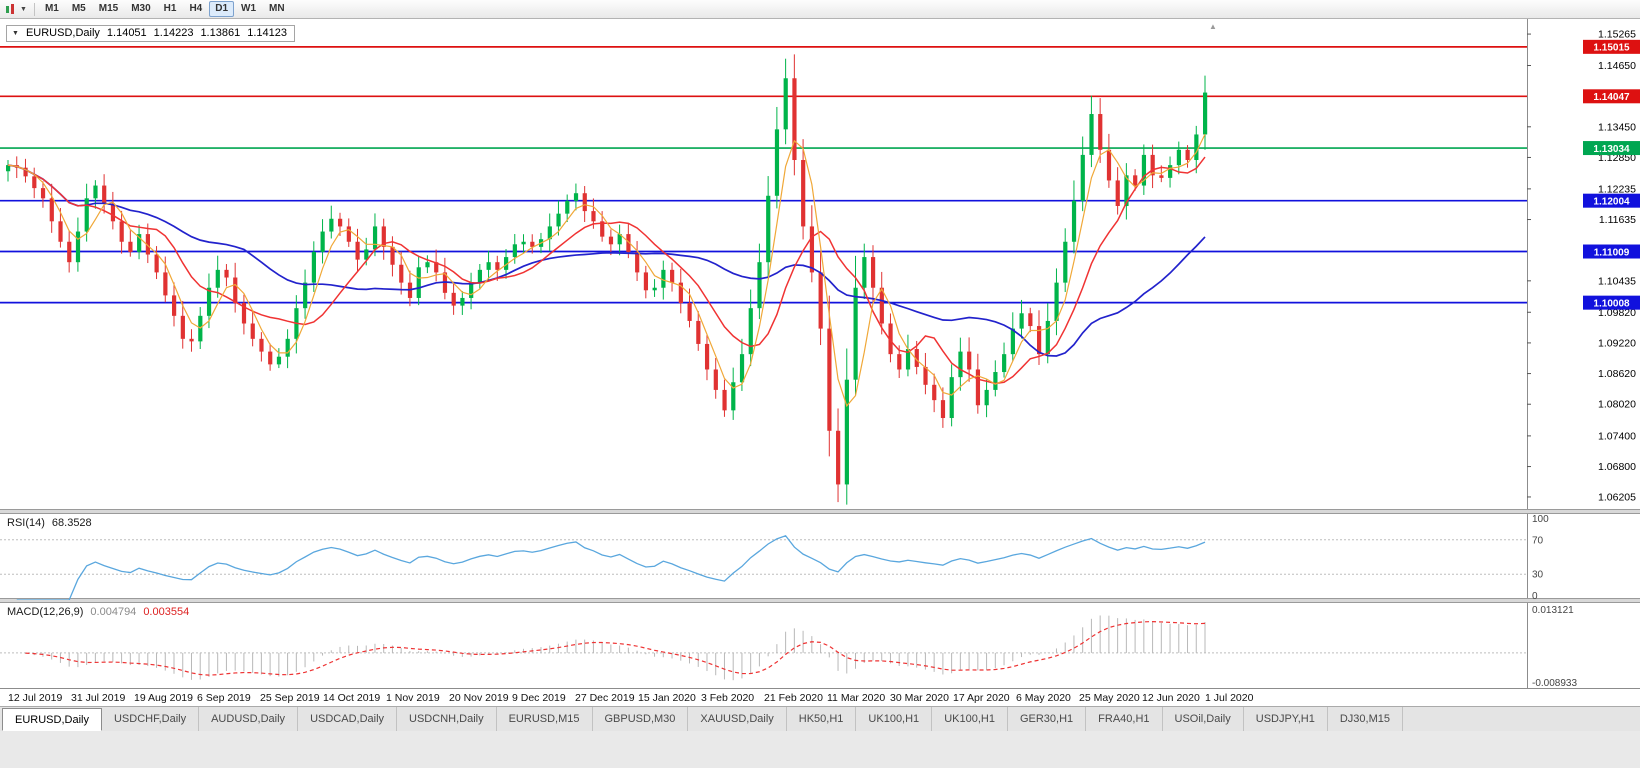 Image resolution: width=1640 pixels, height=768 pixels. Describe the element at coordinates (11, 9) in the screenshot. I see `chart-type-icon` at that location.